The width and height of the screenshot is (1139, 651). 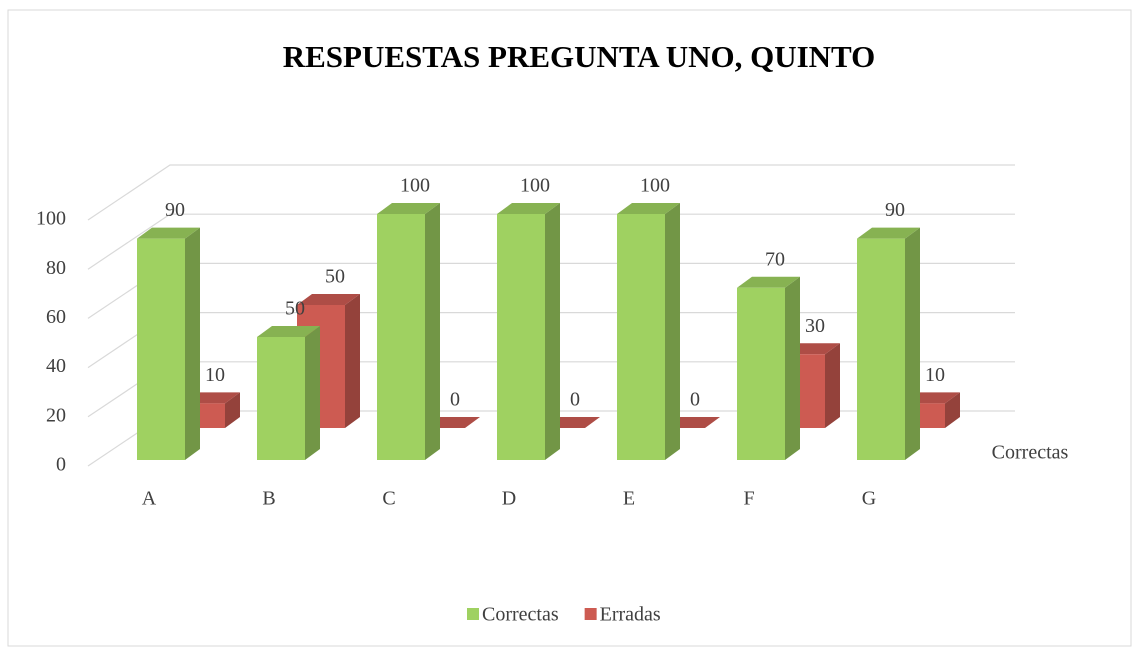 What do you see at coordinates (56, 366) in the screenshot?
I see `y-tick-label: 40` at bounding box center [56, 366].